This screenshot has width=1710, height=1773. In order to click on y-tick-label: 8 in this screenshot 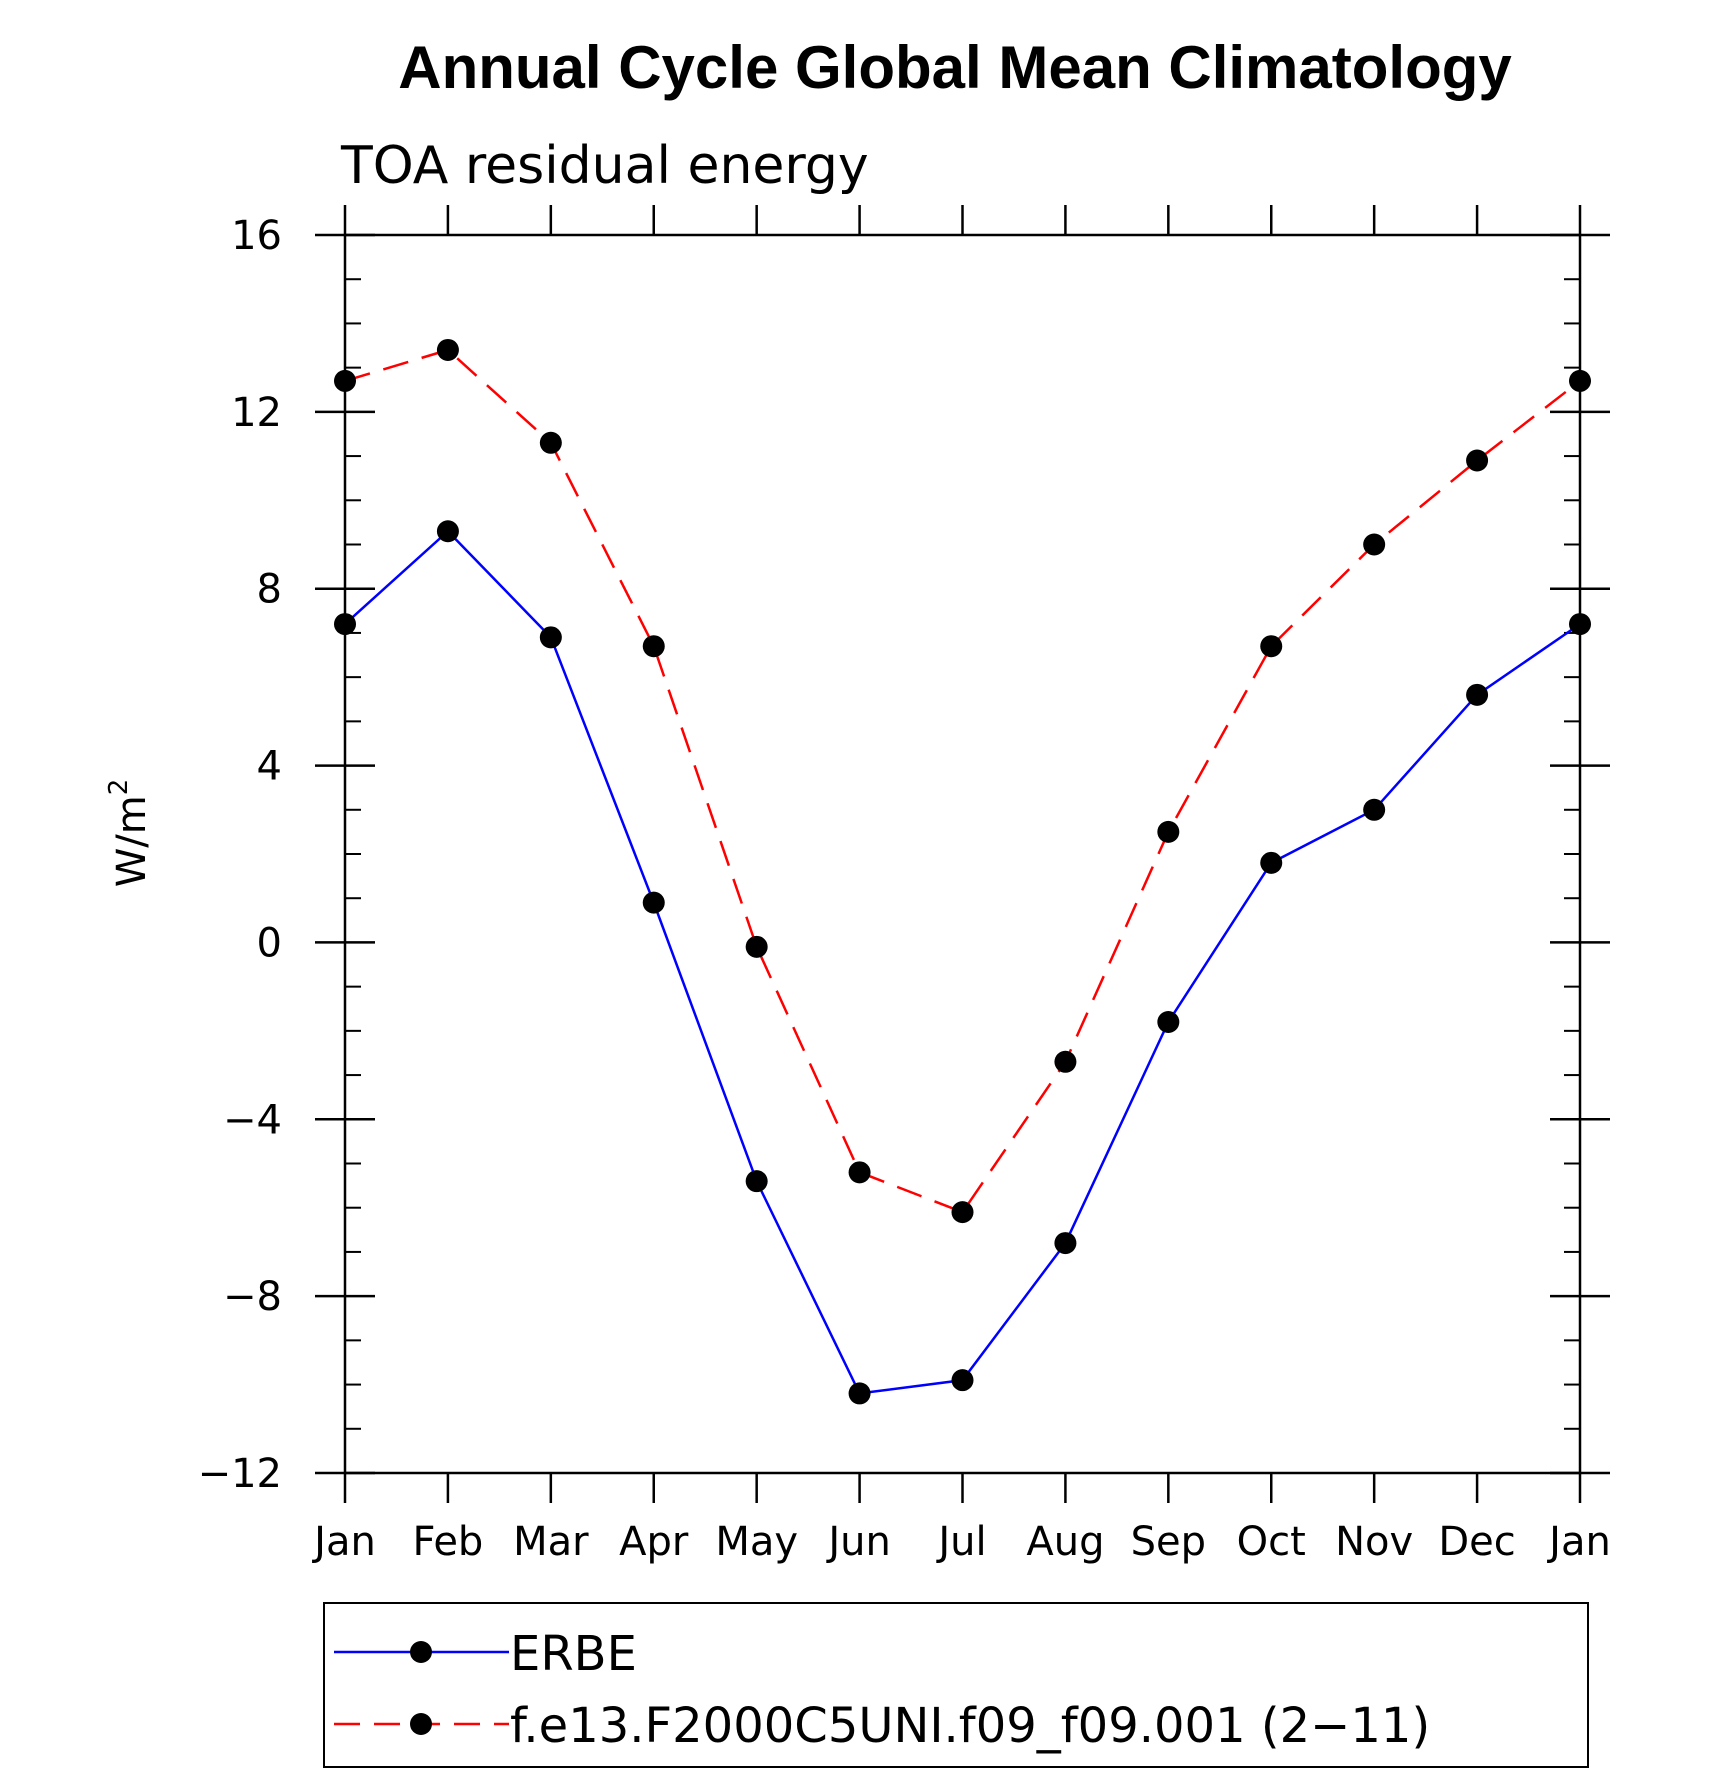, I will do `click(269, 590)`.